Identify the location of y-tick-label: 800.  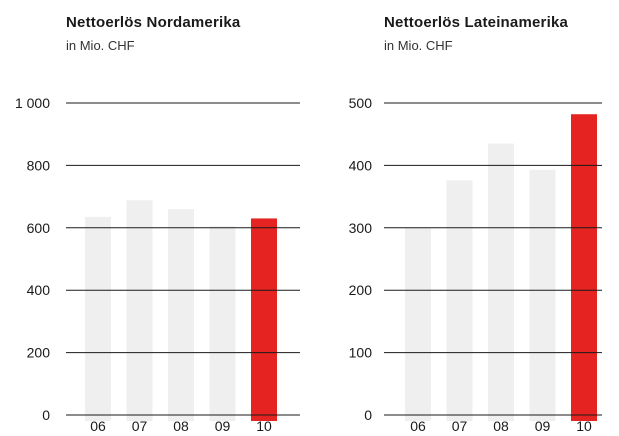
(39, 165).